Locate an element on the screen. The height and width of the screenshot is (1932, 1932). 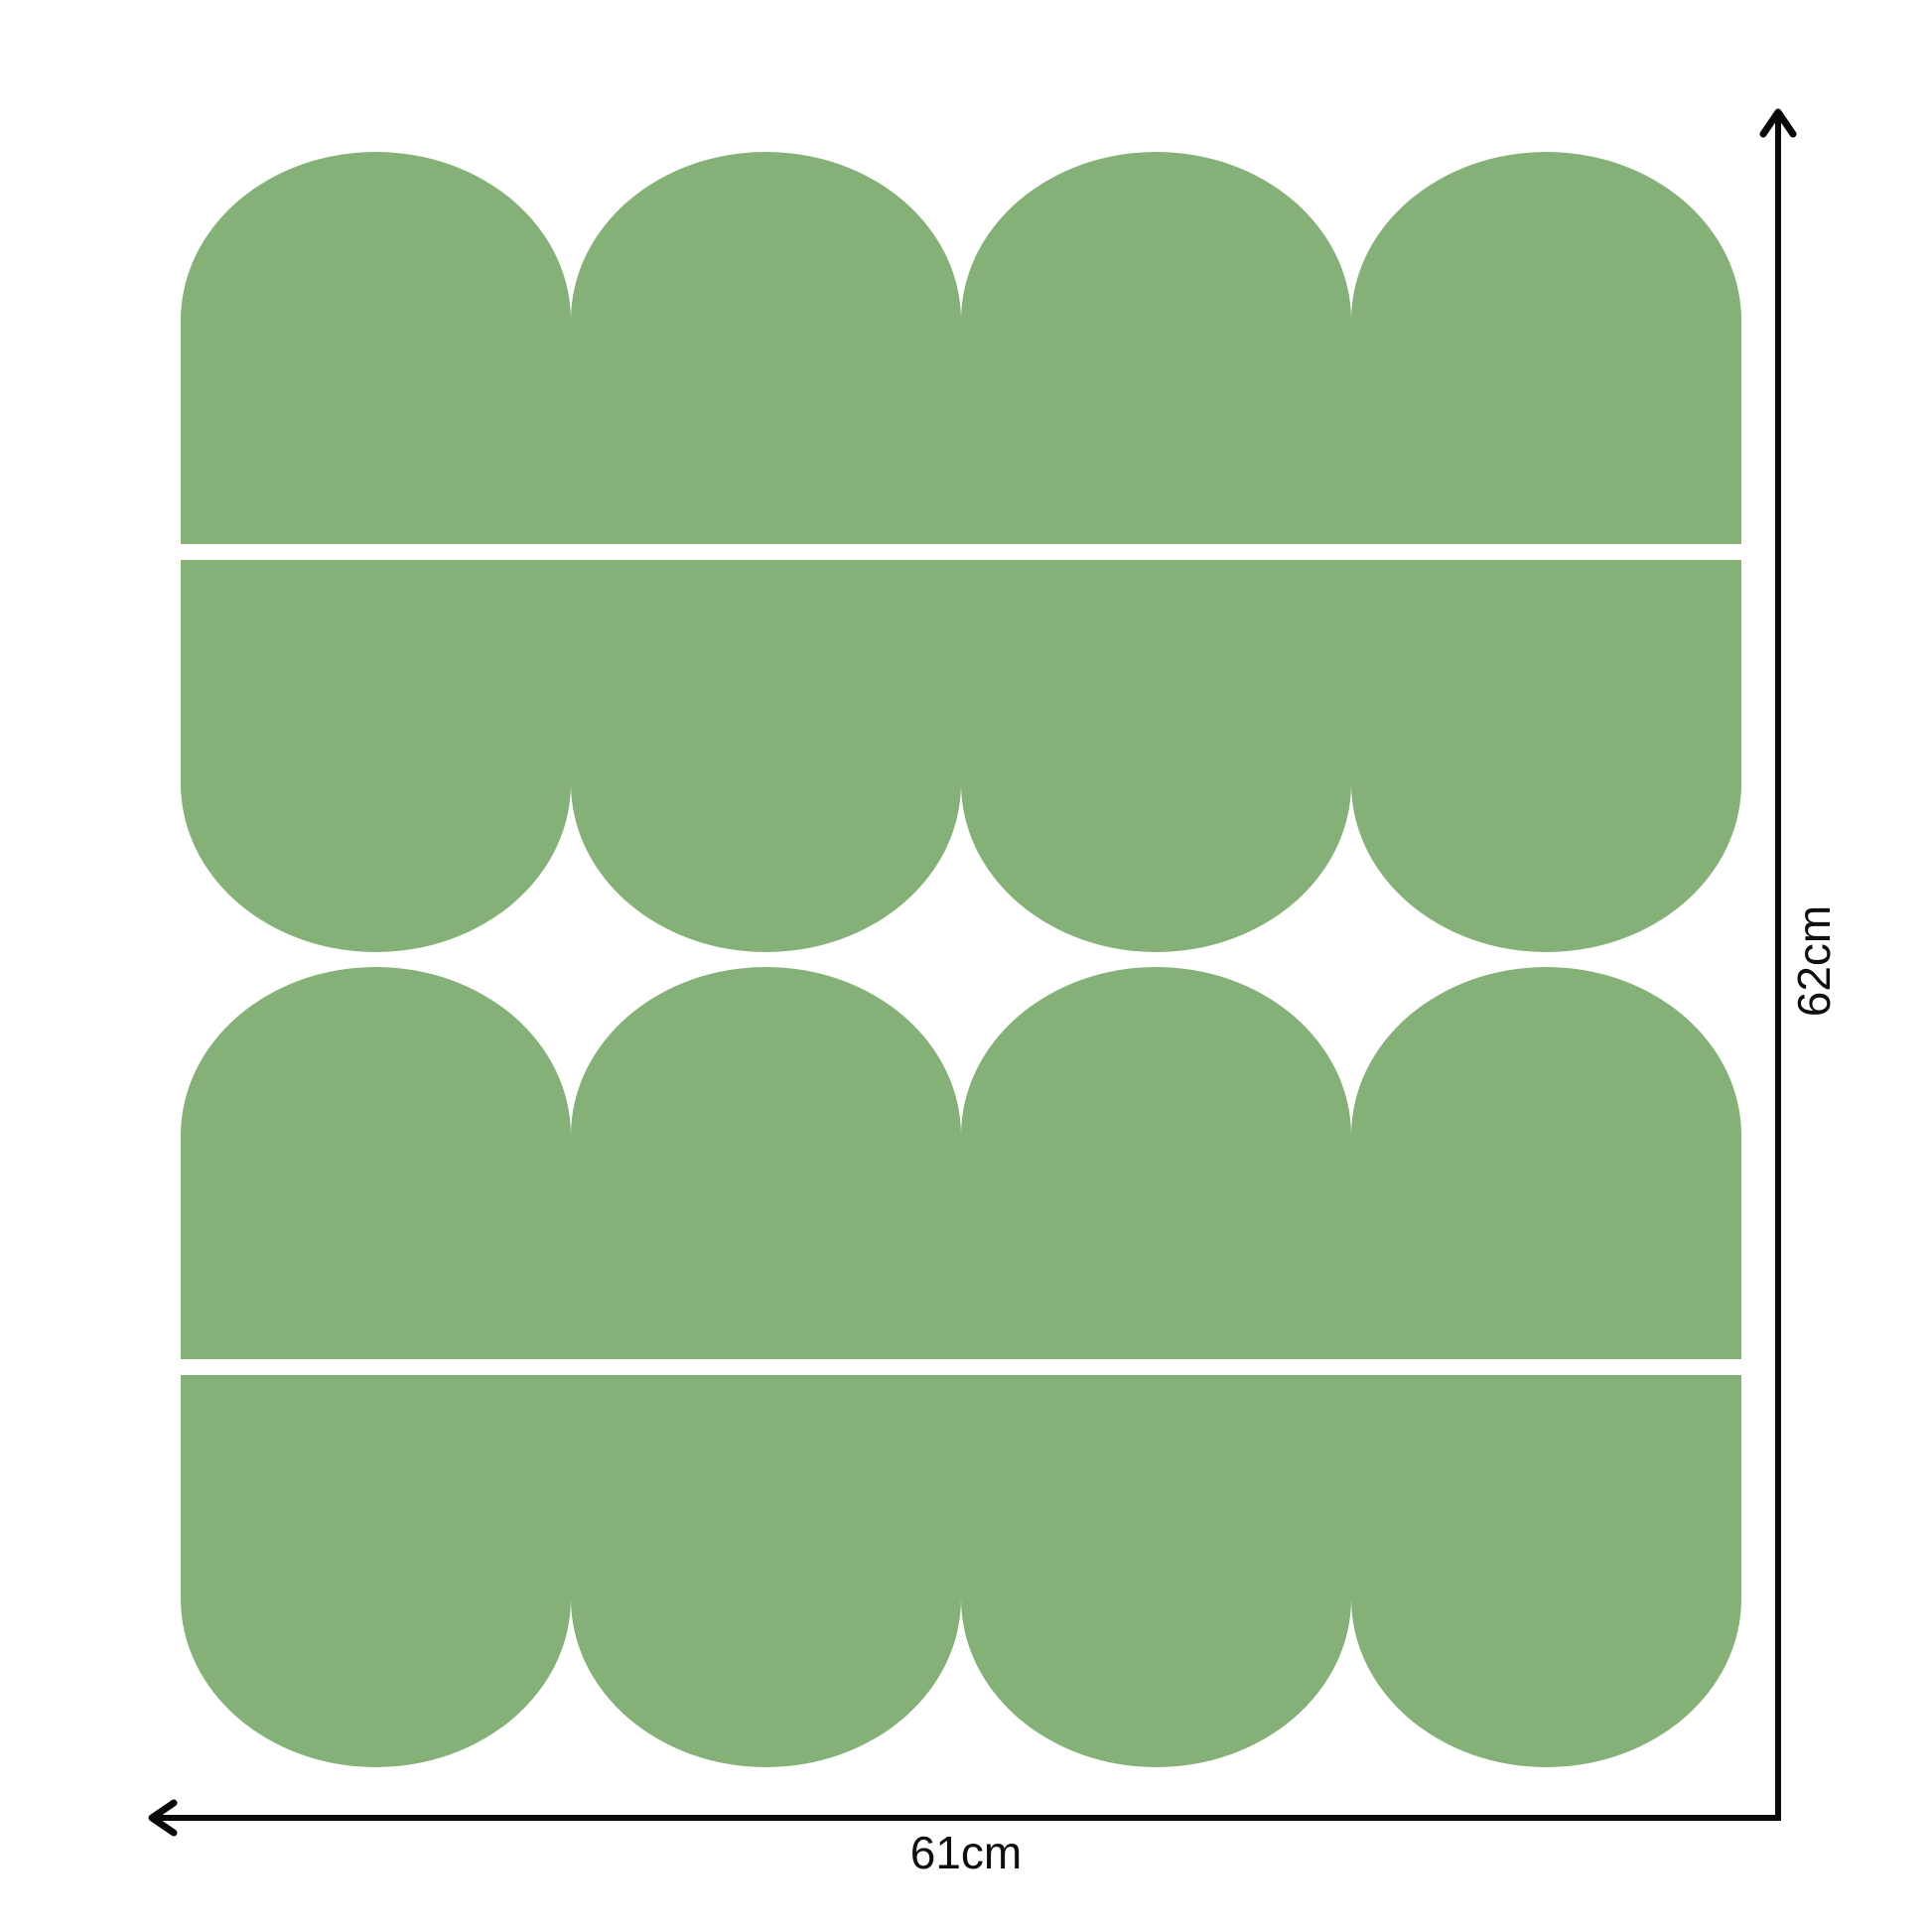
width-dimension-label: 61cm is located at coordinates (966, 1852).